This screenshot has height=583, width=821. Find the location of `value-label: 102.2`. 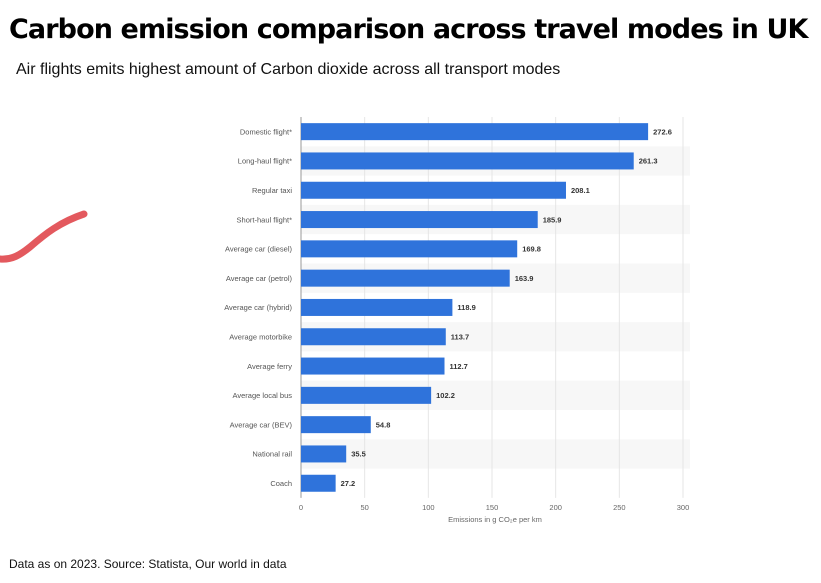

value-label: 102.2 is located at coordinates (445, 395).